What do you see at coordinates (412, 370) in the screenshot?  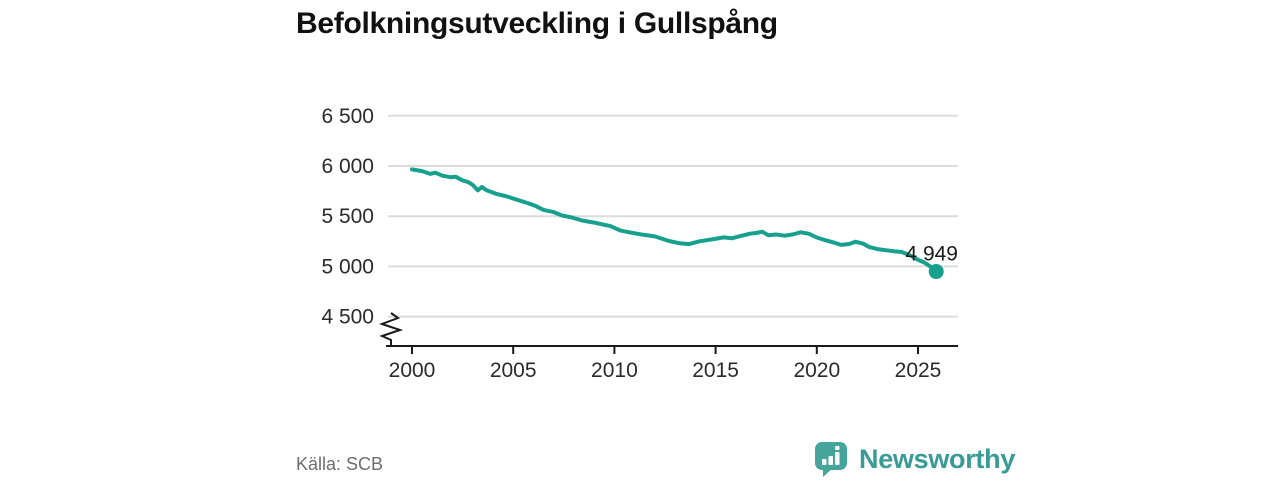 I see `x-tick-label: 2000` at bounding box center [412, 370].